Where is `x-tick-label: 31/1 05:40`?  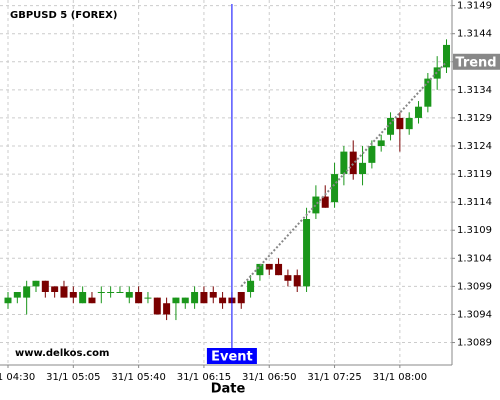
x-tick-label: 31/1 05:40 is located at coordinates (138, 377).